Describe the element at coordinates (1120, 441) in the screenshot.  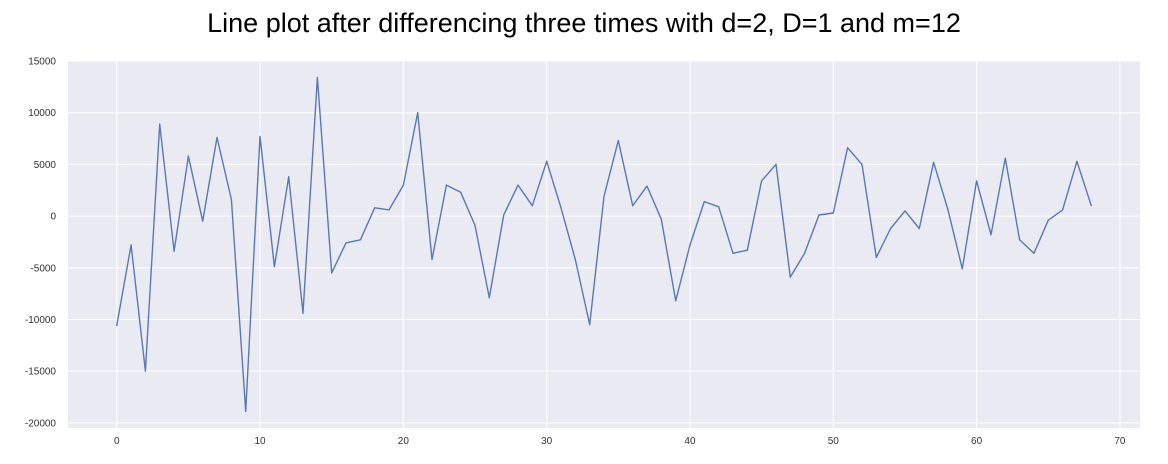
I see `x-tick-label: 70` at that location.